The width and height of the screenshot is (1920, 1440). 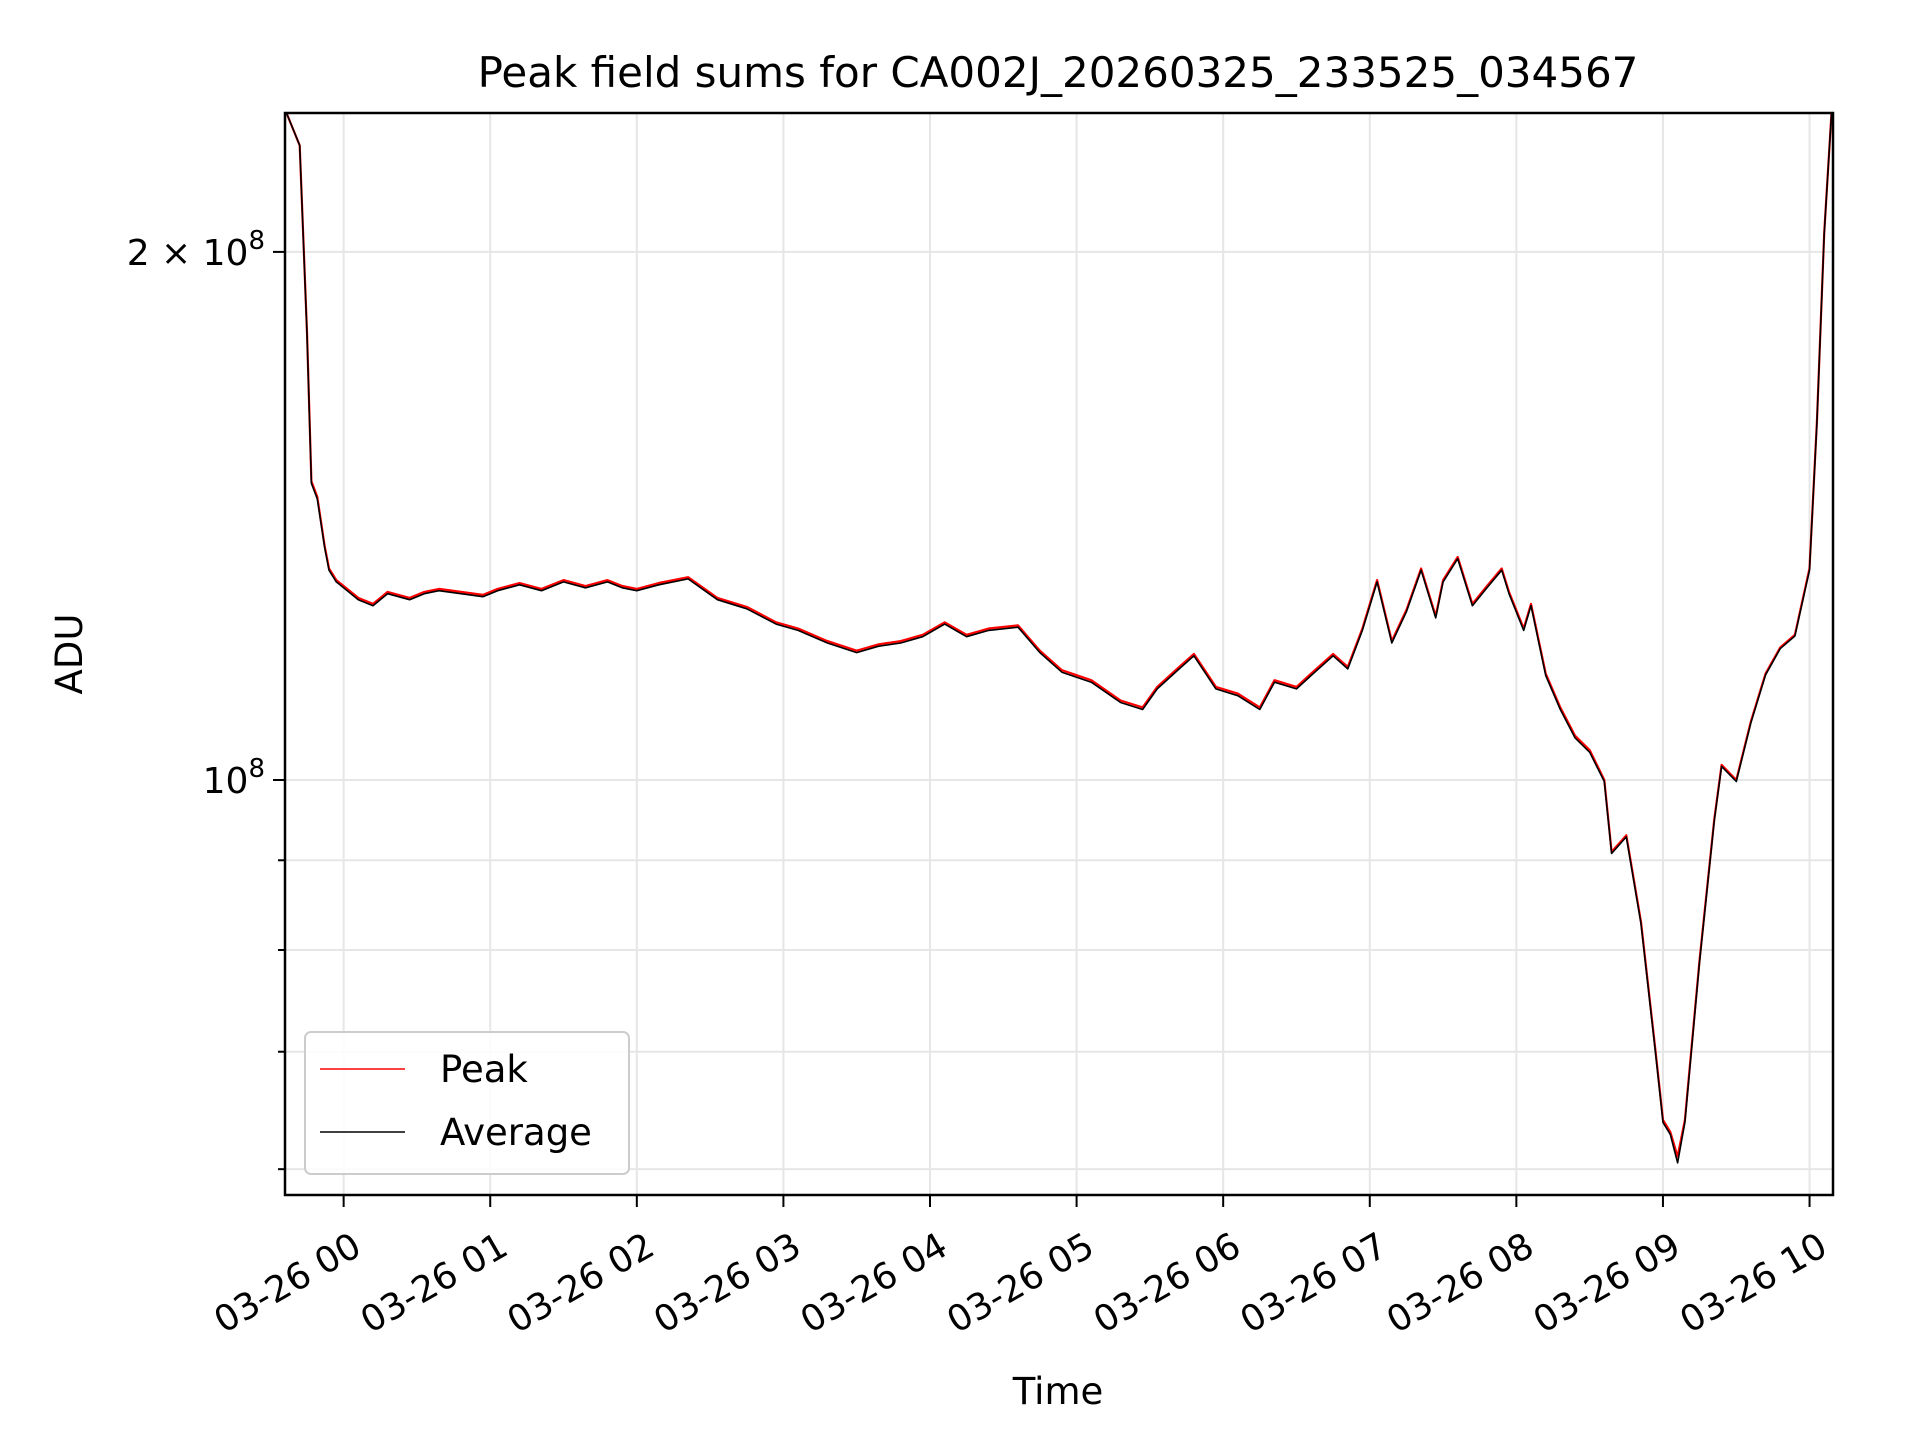 I want to click on legend-box, so click(x=467, y=1103).